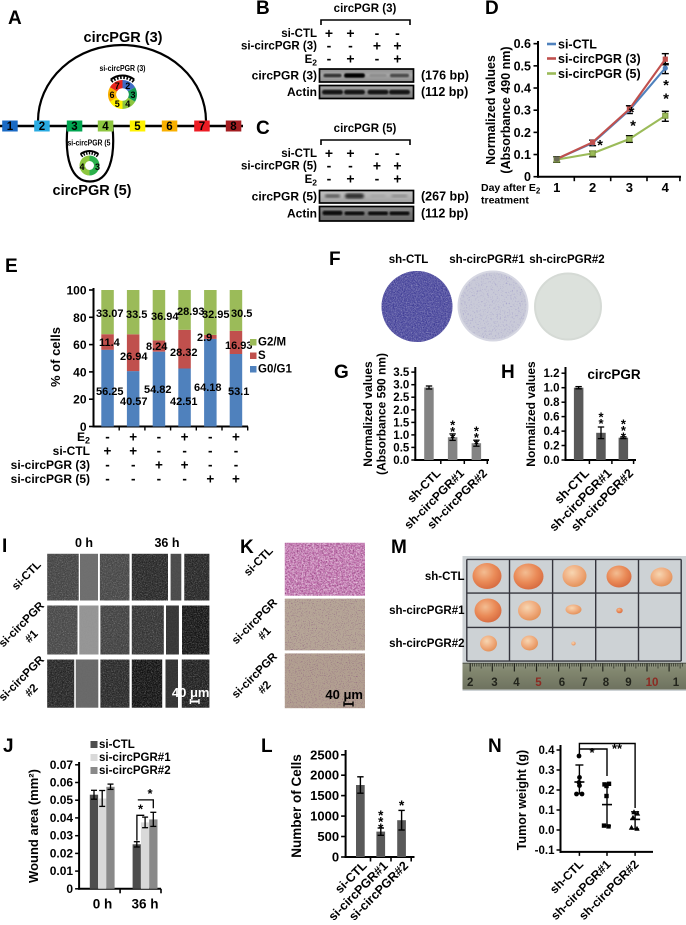  I want to click on svg-text: (112 bp), so click(444, 214).